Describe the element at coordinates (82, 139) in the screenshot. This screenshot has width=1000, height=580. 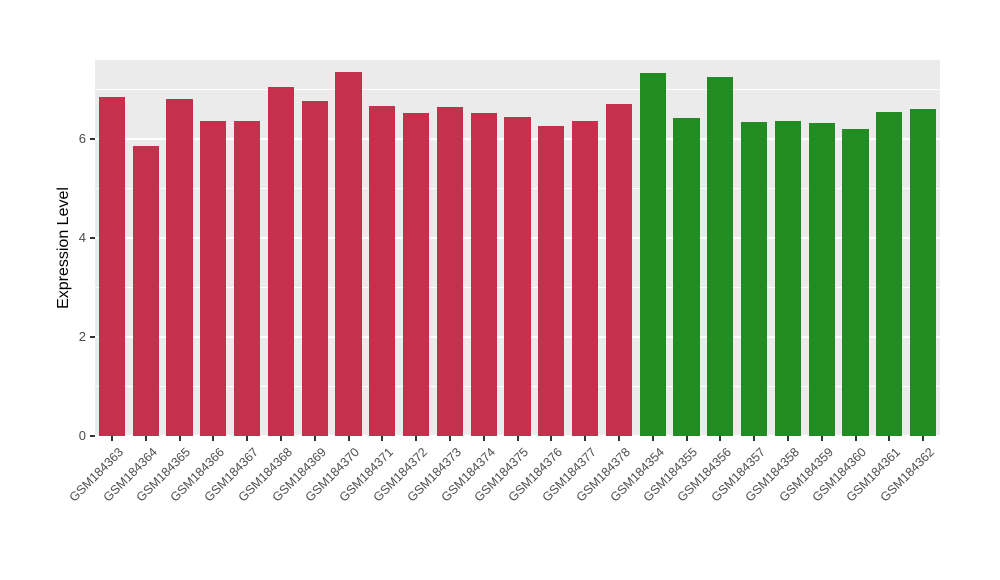
I see `y-tick-label: 6` at that location.